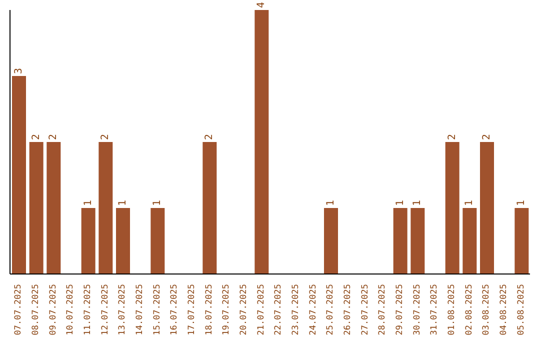 This screenshot has width=540, height=340. I want to click on x-tick-label: 30.07.2025, so click(417, 310).